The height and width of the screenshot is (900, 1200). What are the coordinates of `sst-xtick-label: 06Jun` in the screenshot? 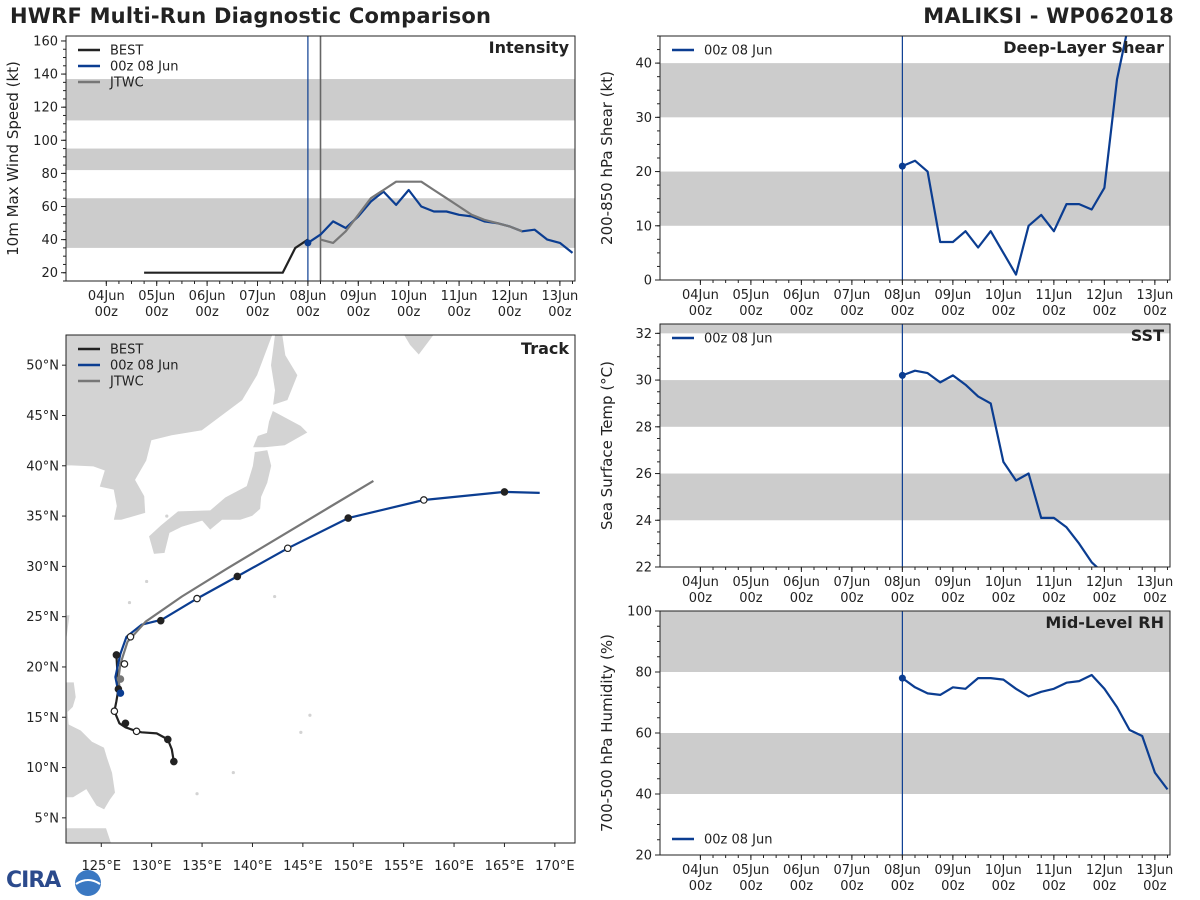 It's located at (801, 582).